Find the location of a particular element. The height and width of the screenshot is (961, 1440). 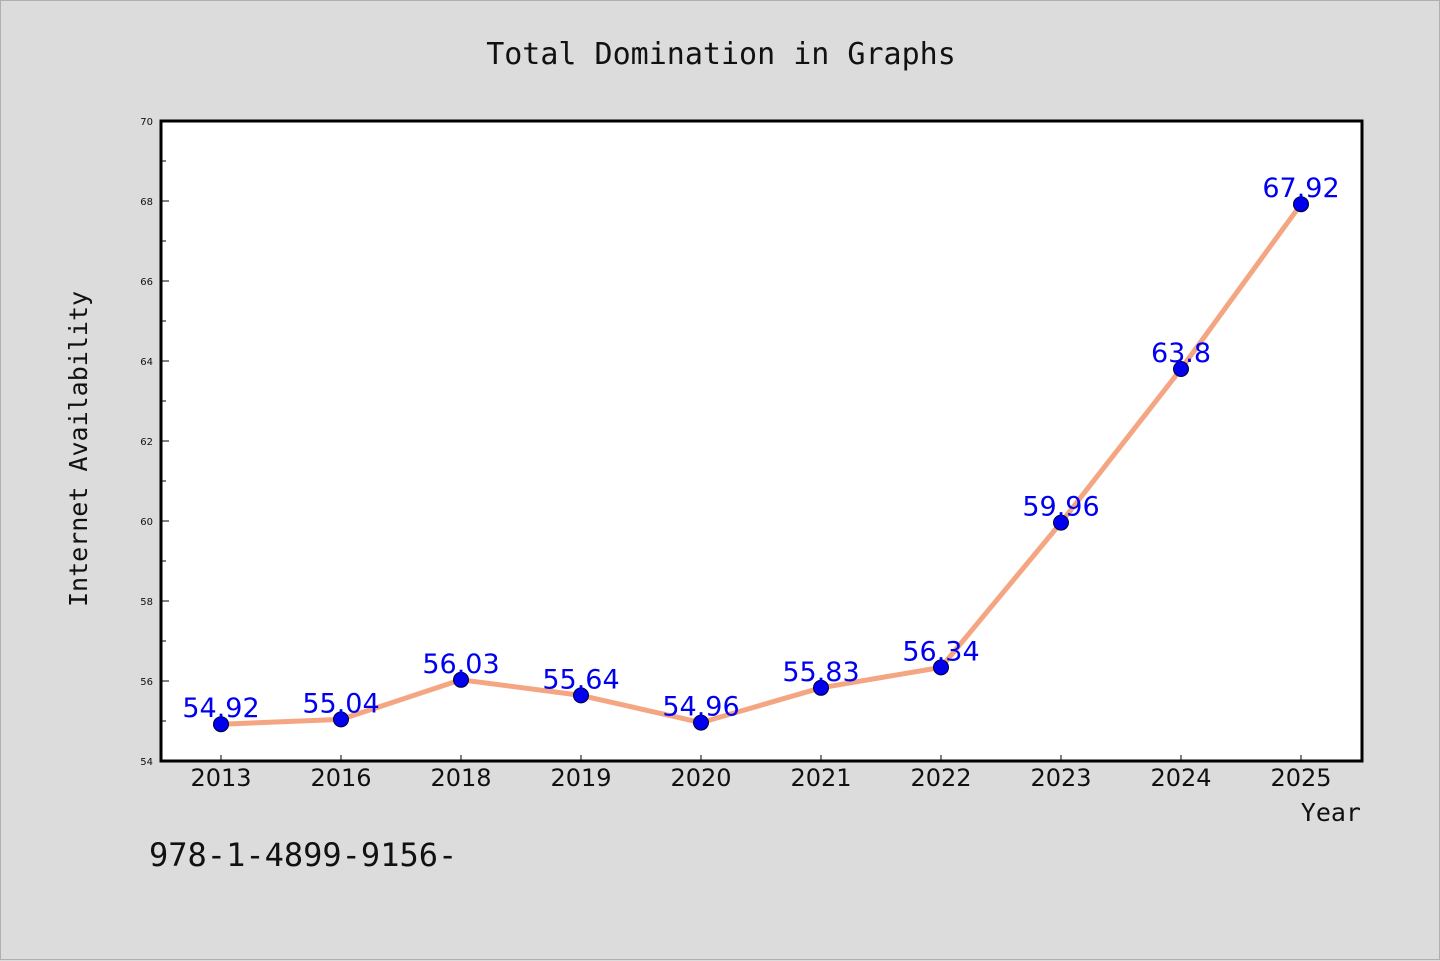

y-tick-label: 60 is located at coordinates (146, 522).